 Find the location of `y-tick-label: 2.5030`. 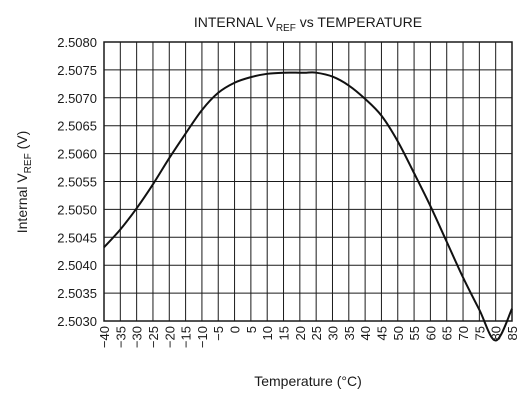

y-tick-label: 2.5030 is located at coordinates (77, 321).